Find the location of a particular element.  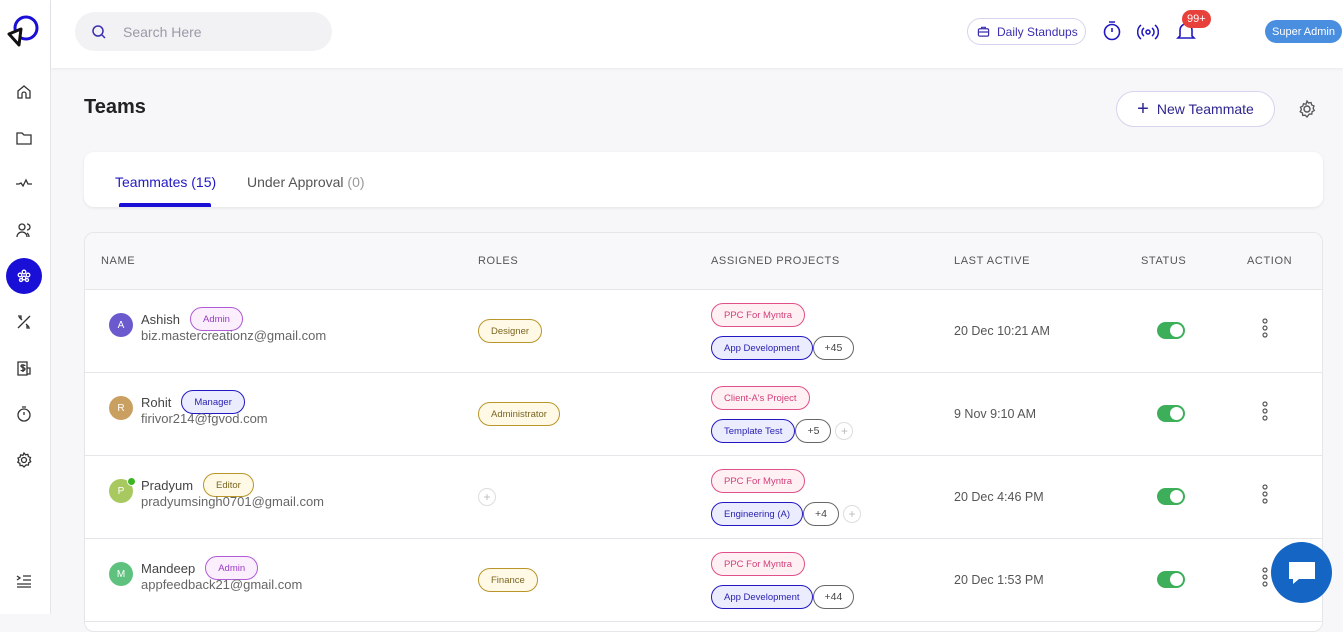

add-role-button: + is located at coordinates (487, 497).